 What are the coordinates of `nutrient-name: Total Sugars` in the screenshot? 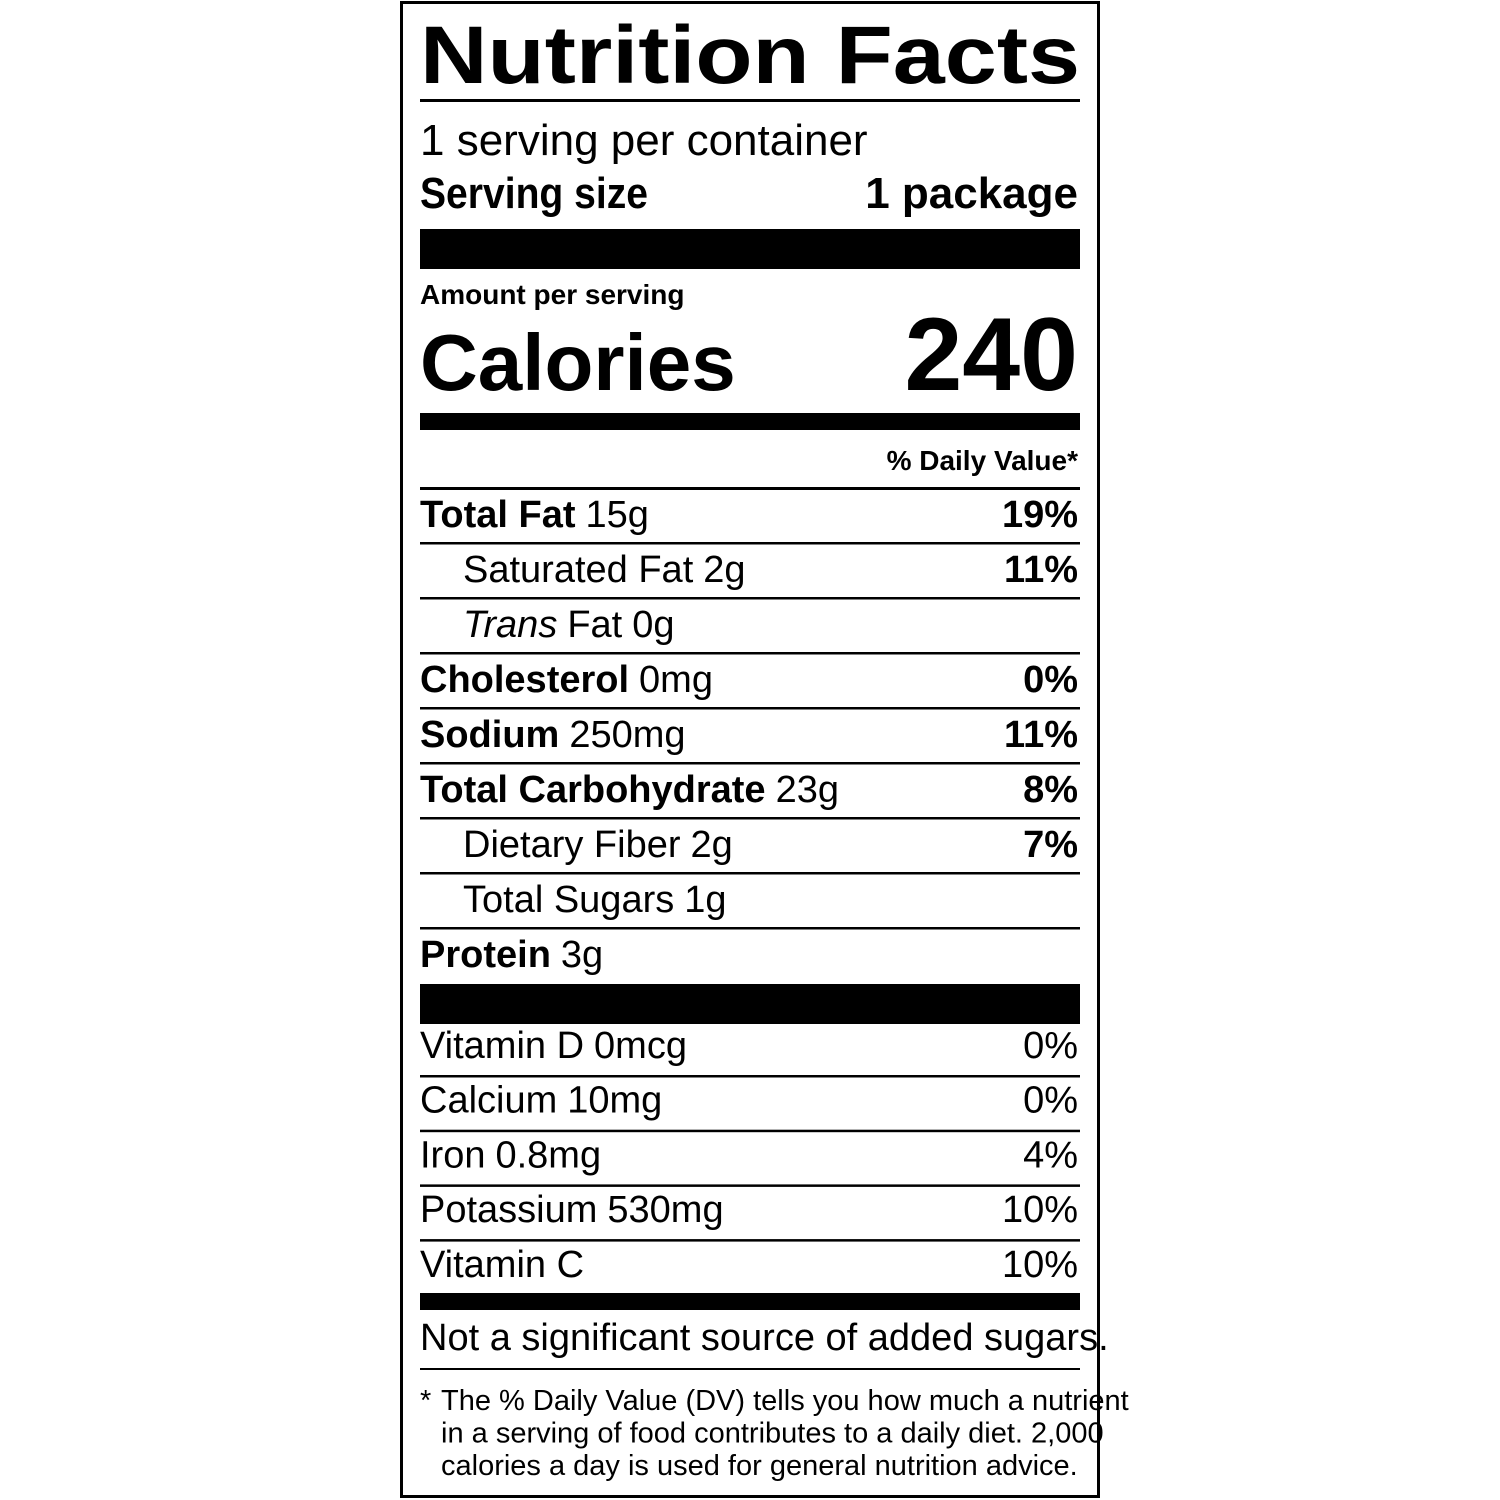 It's located at (568, 900).